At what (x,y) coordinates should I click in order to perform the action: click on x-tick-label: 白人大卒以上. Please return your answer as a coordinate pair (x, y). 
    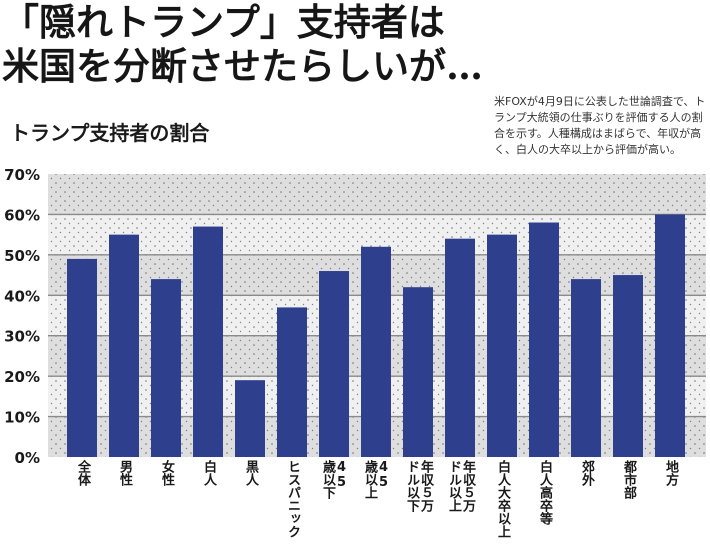
    Looking at the image, I should click on (502, 499).